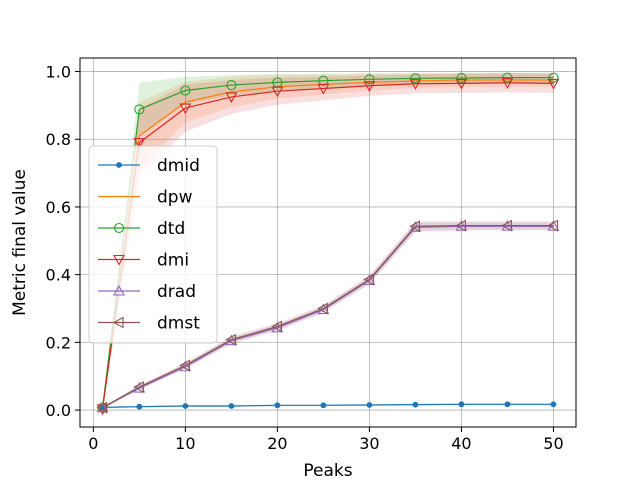 The image size is (640, 480). I want to click on y-tick-label: 0.2, so click(58, 342).